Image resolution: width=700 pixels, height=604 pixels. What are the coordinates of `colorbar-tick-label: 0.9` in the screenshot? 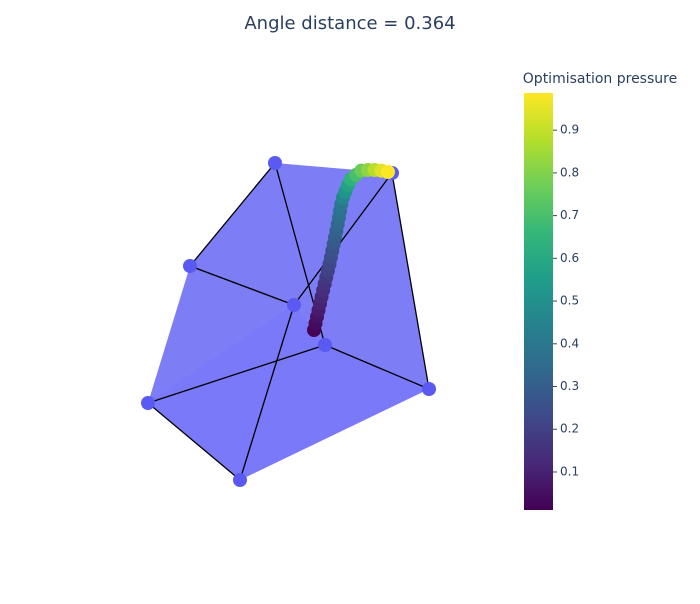 It's located at (569, 130).